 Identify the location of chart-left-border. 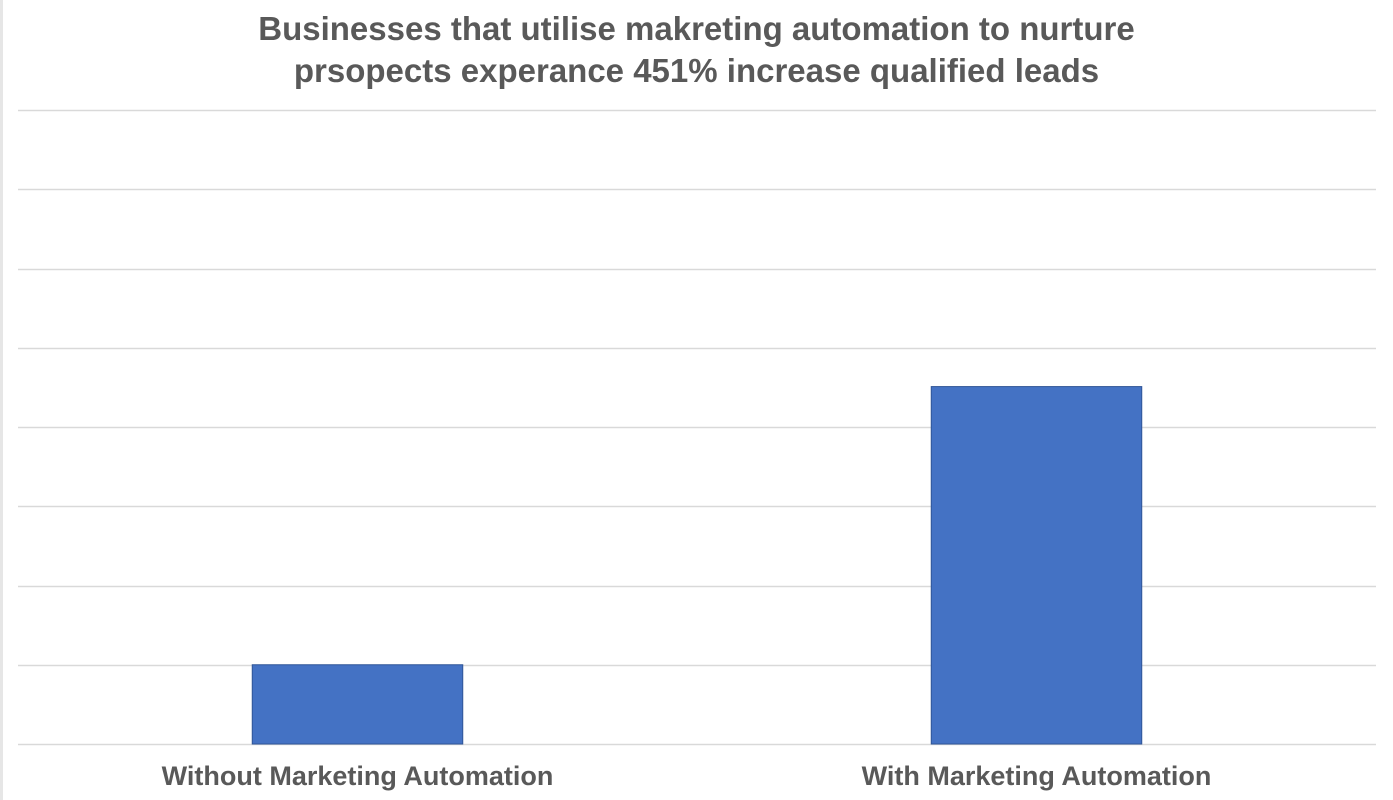
(1, 400).